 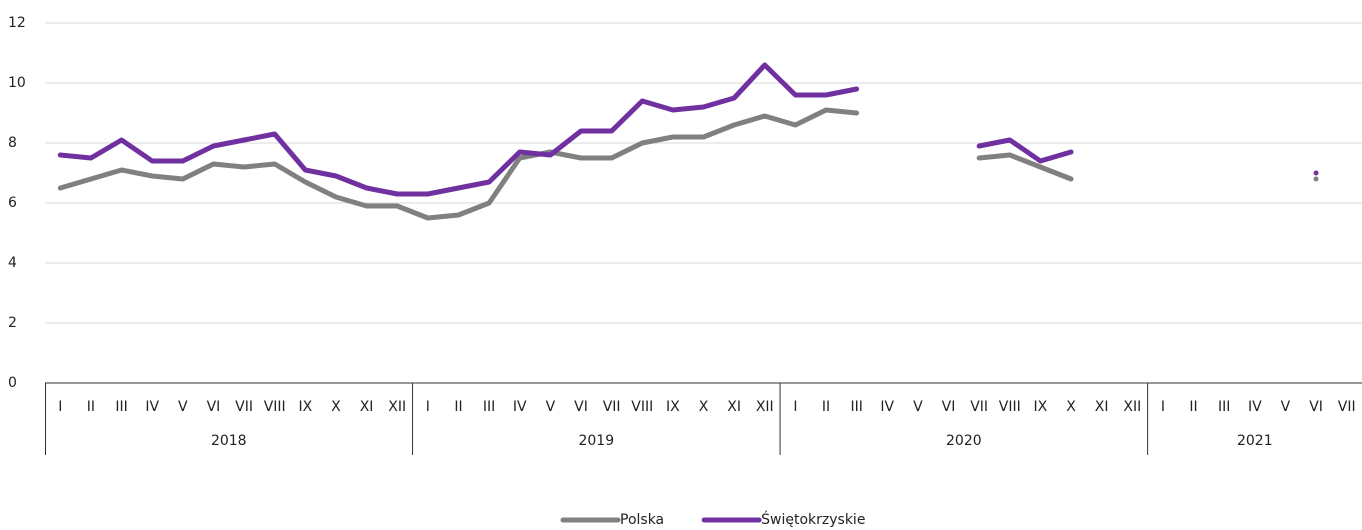 What do you see at coordinates (596, 441) in the screenshot?
I see `group-label: 2019` at bounding box center [596, 441].